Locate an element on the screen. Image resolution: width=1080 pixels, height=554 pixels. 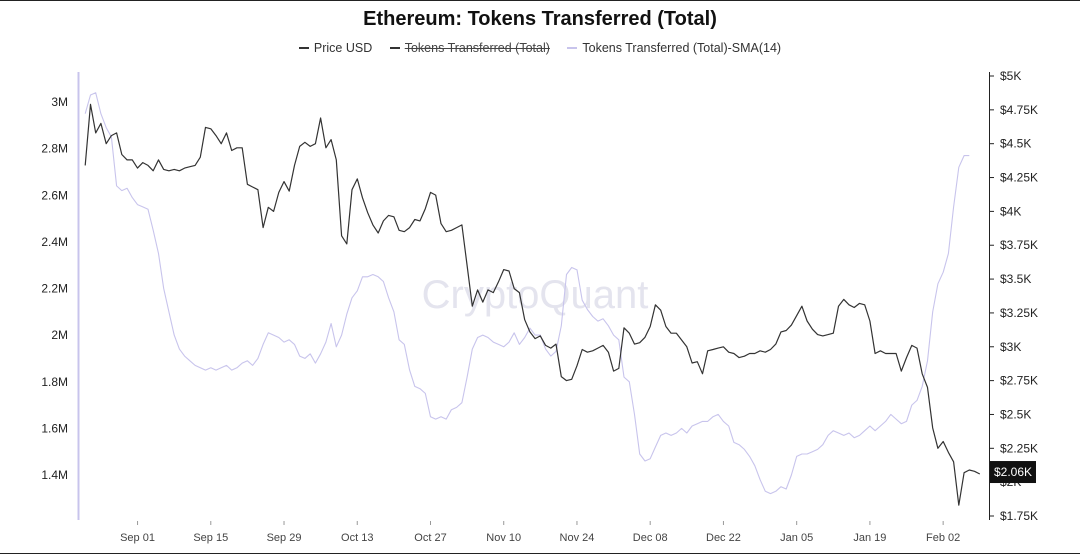
right-axis-tick-label: $4.75K is located at coordinates (1019, 110).